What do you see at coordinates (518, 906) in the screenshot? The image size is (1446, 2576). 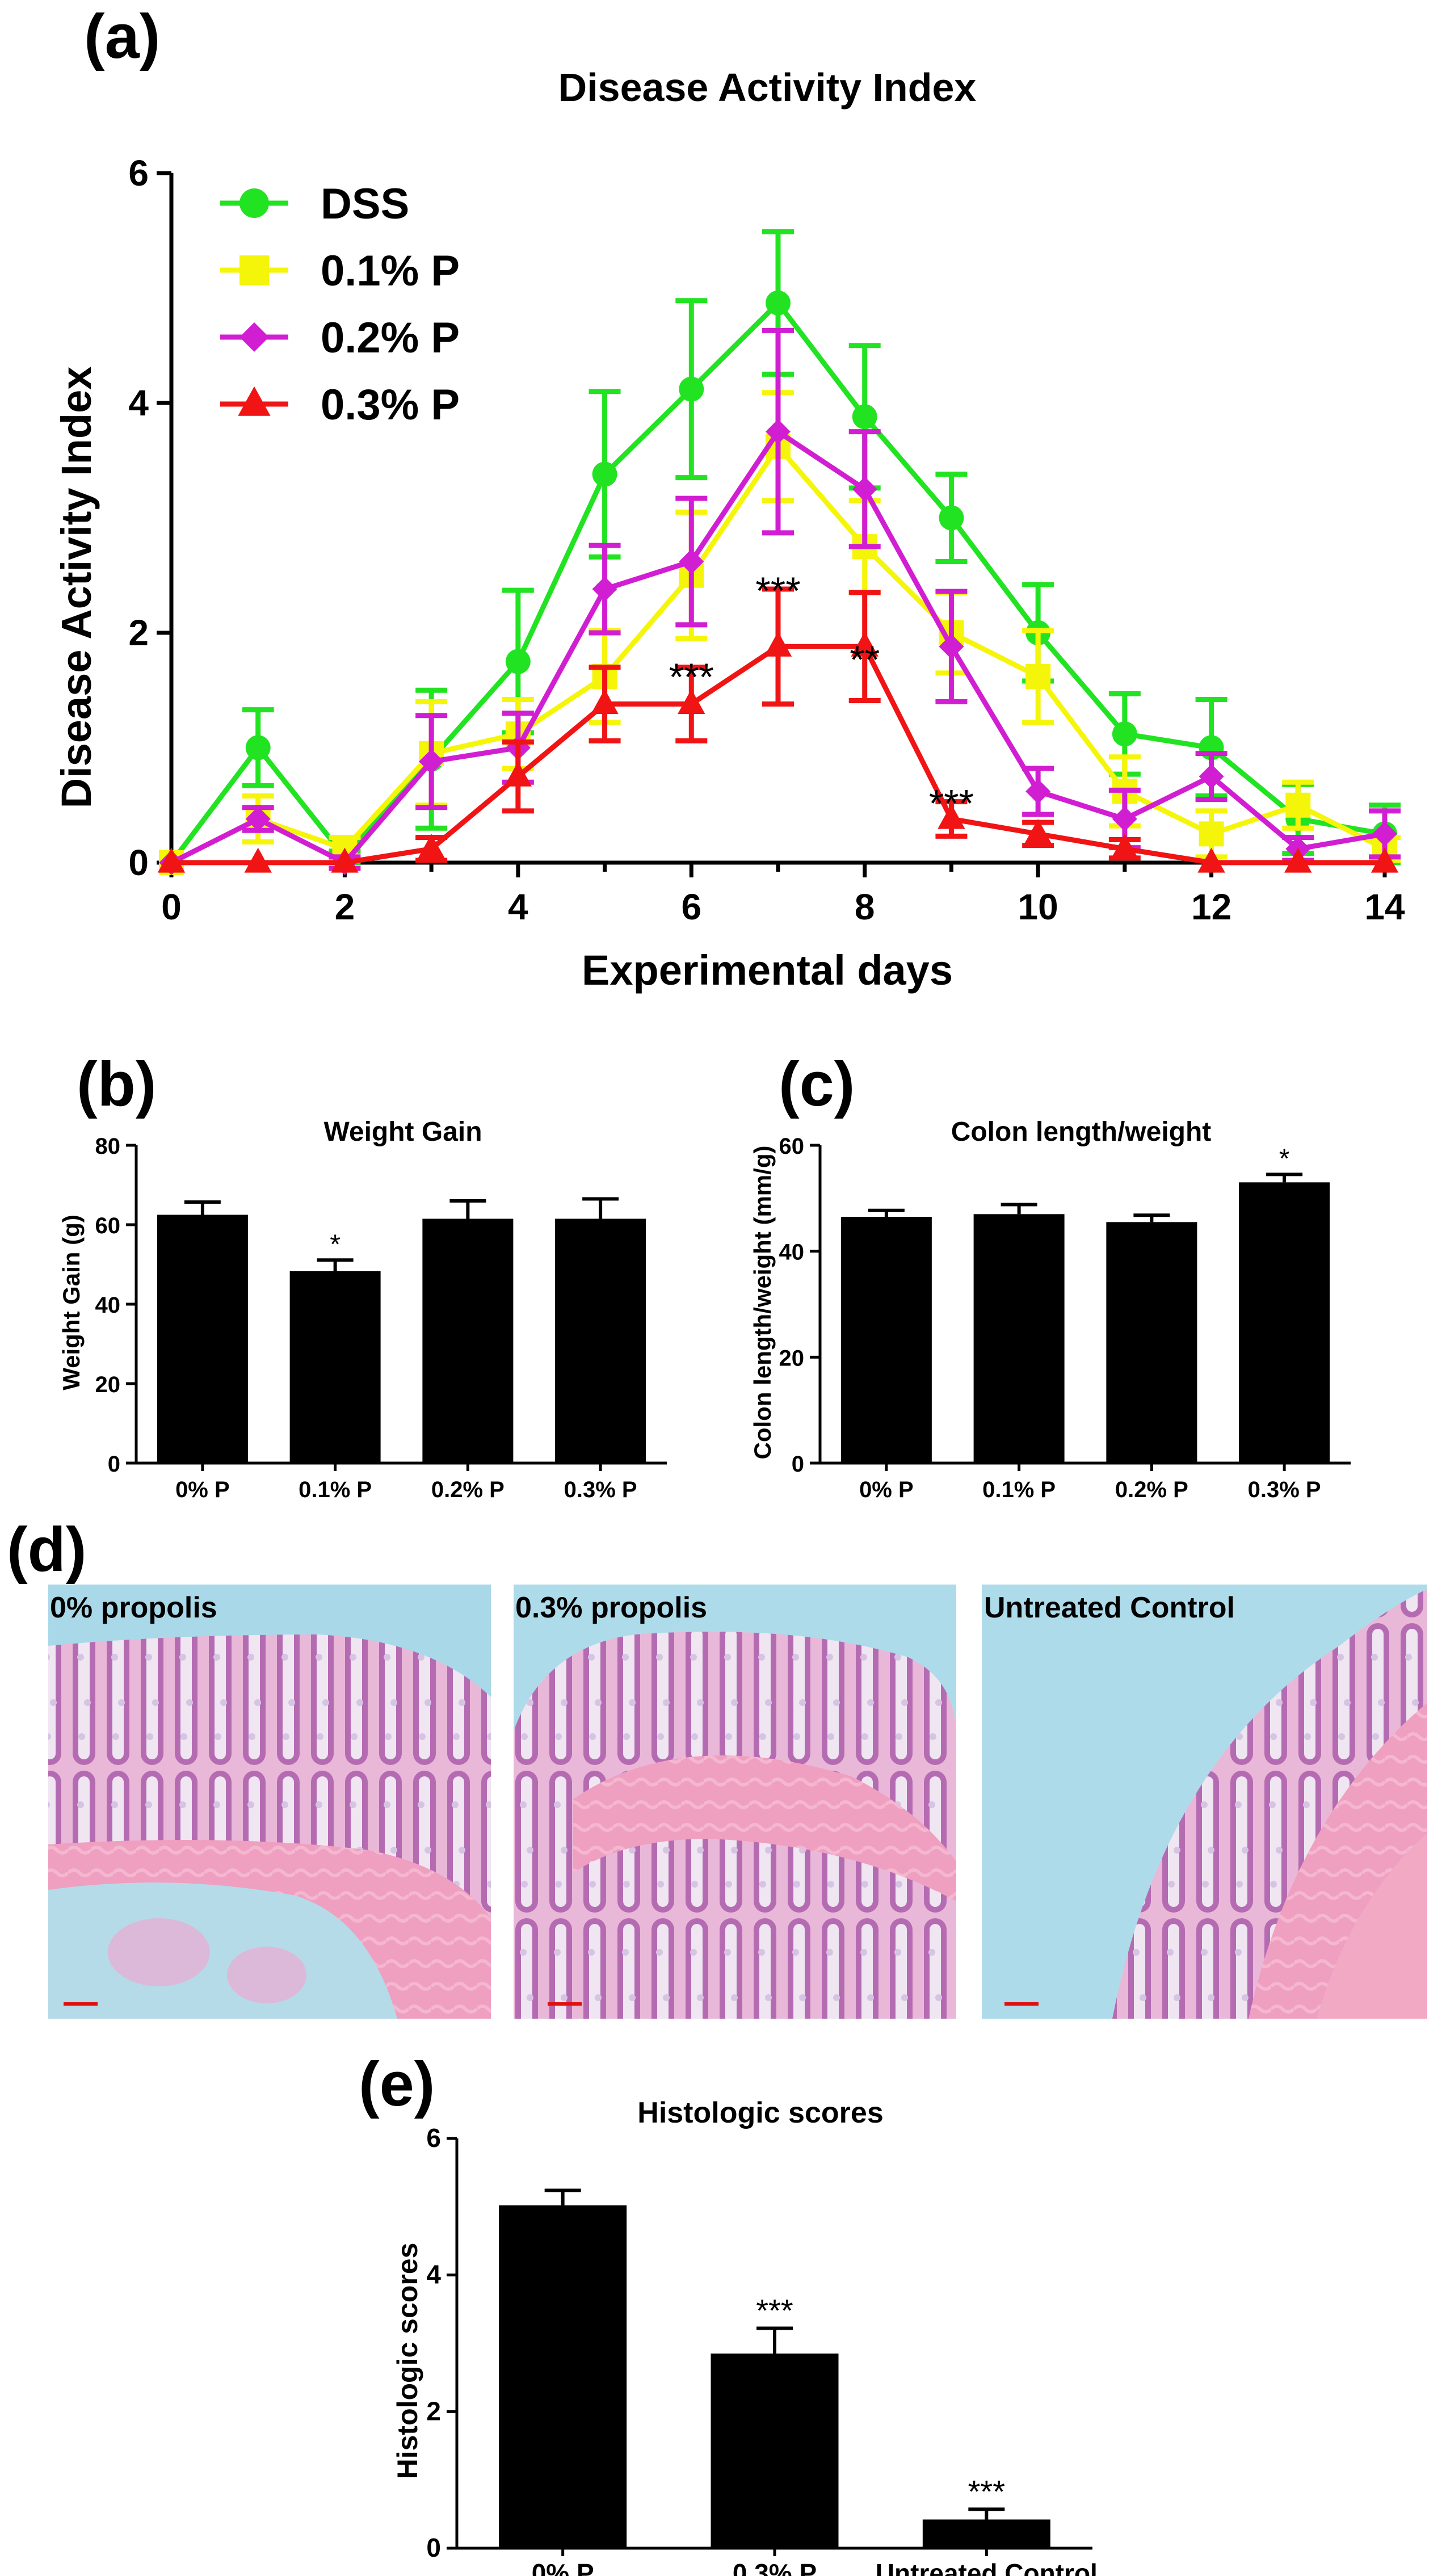 I see `x-tick-label: 4` at bounding box center [518, 906].